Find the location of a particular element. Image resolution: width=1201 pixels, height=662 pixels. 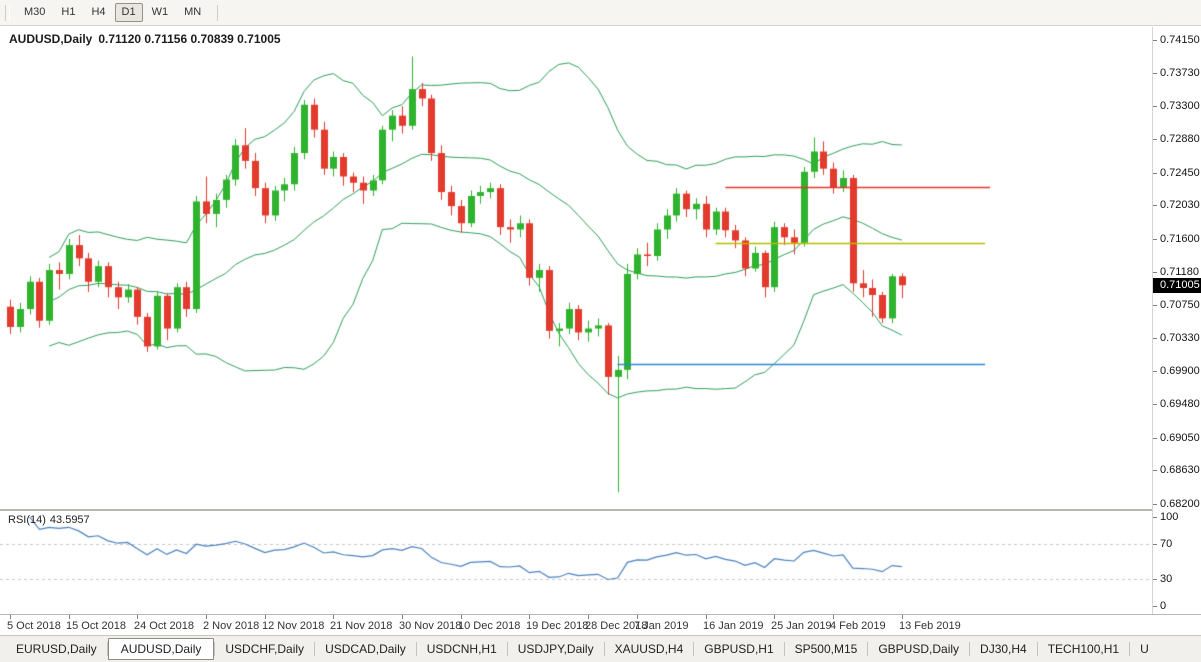

timeframe-button-h4: H4 is located at coordinates (98, 12).